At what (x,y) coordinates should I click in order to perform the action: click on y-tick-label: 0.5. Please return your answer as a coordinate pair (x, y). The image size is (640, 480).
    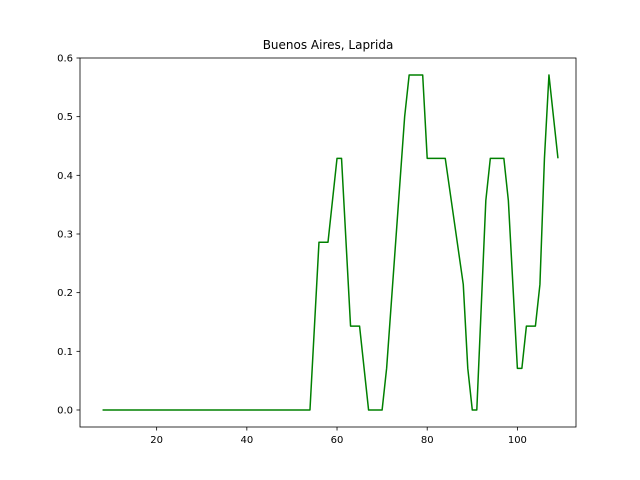
    Looking at the image, I should click on (65, 117).